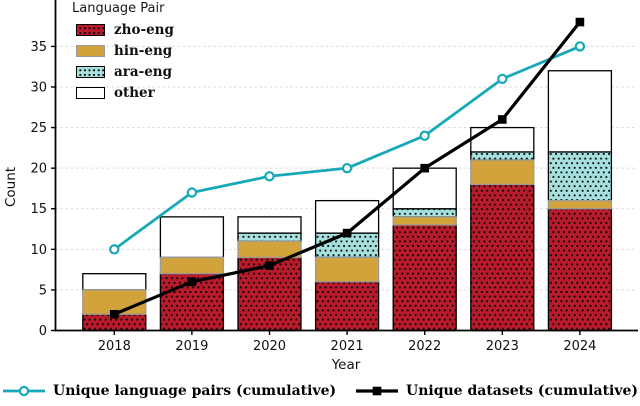 The width and height of the screenshot is (640, 406). I want to click on marker-square-2024, so click(580, 22).